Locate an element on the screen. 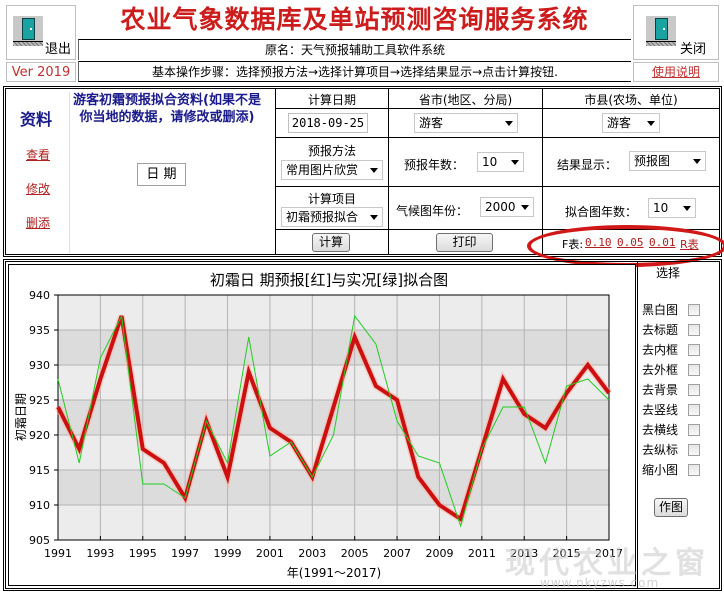  option-row: 去竖线 is located at coordinates (671, 410).